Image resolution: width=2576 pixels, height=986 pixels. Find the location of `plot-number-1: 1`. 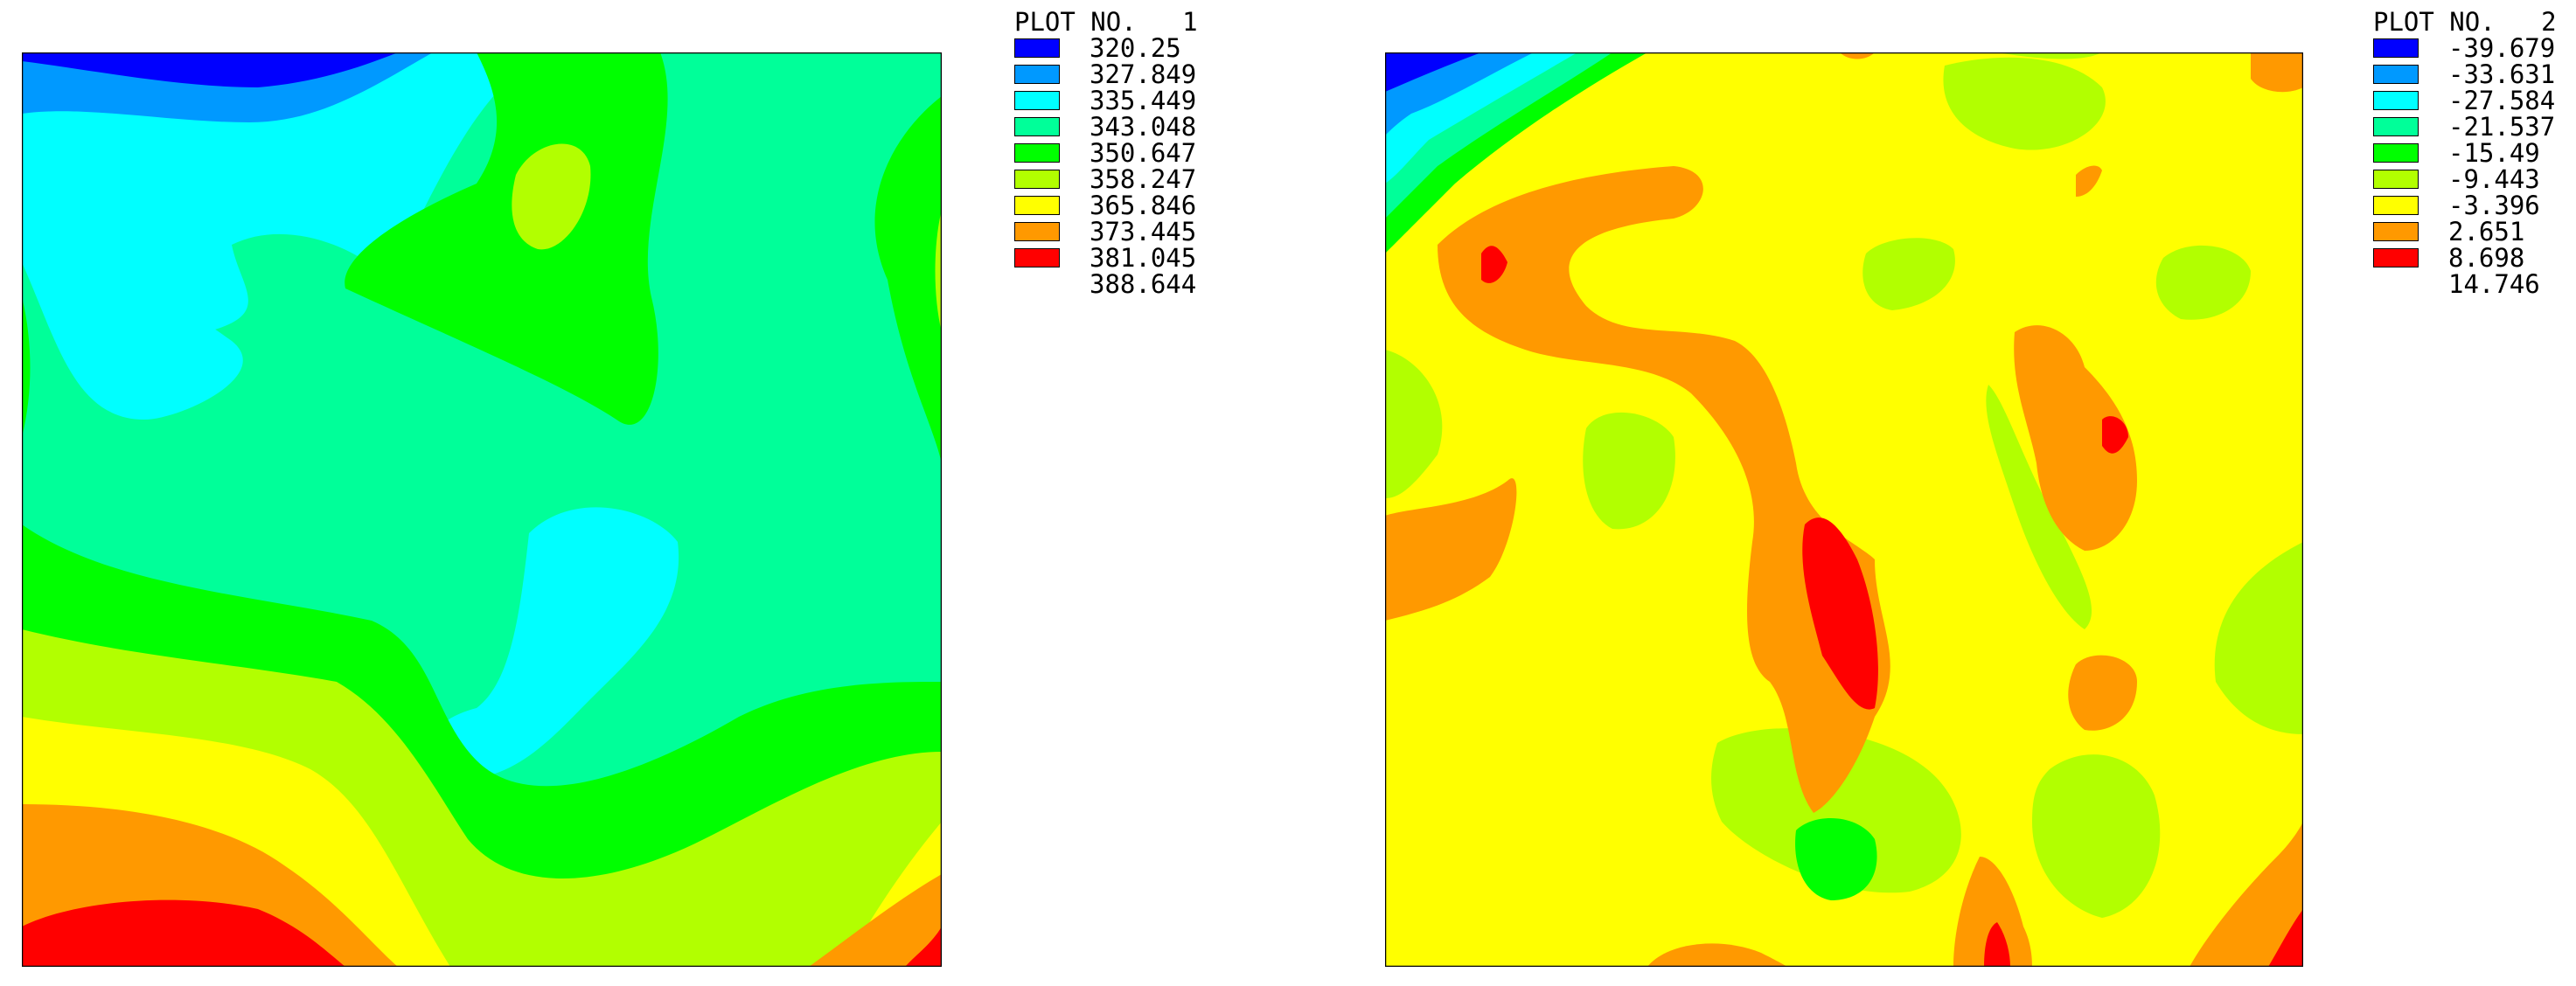

plot-number-1: 1 is located at coordinates (1190, 22).